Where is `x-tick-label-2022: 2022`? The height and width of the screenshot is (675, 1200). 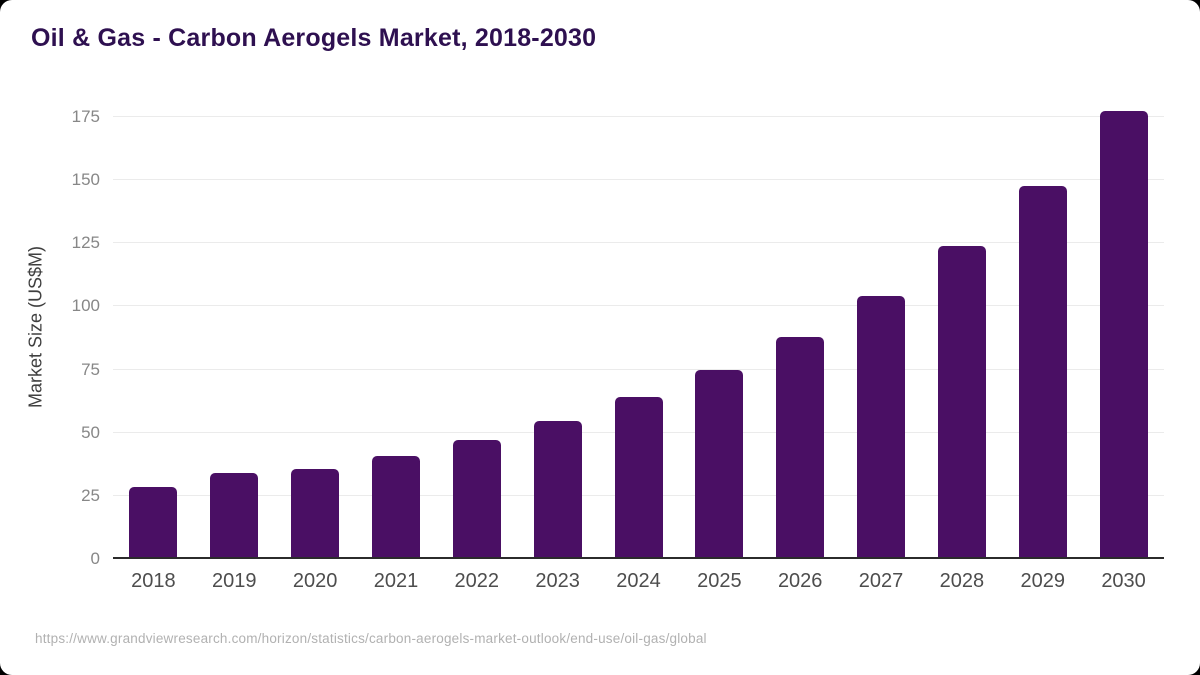 x-tick-label-2022: 2022 is located at coordinates (477, 581).